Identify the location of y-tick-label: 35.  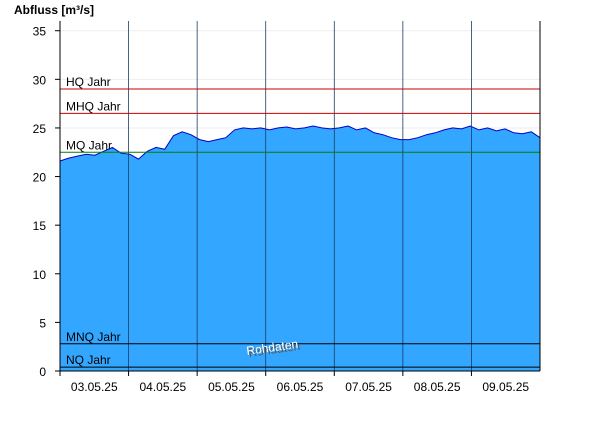
(40, 32).